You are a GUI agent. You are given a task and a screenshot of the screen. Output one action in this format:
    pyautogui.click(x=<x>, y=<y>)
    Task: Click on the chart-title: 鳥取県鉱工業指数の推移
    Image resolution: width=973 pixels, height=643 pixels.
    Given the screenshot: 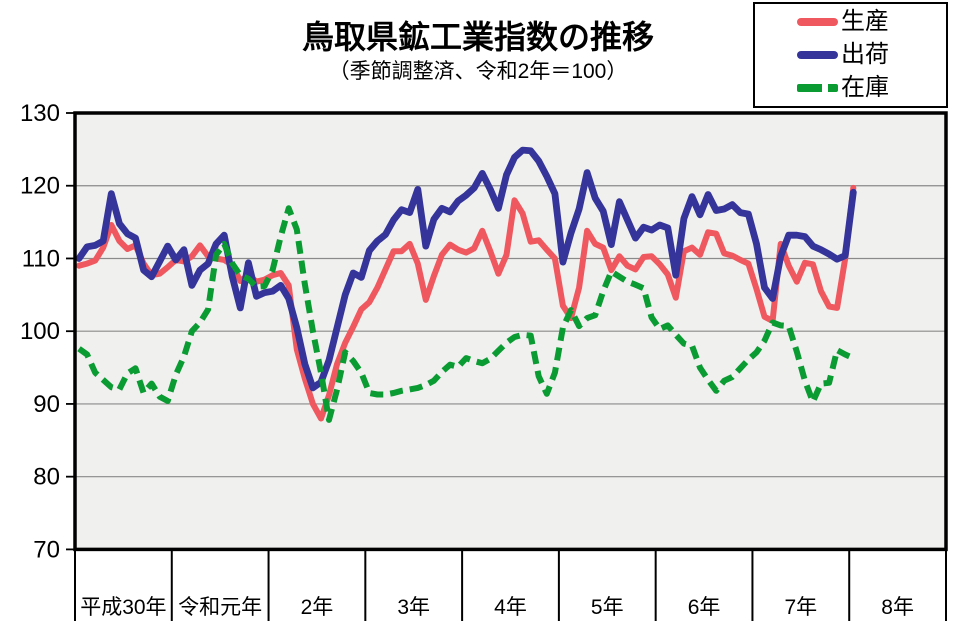 What is the action you would take?
    pyautogui.click(x=477, y=37)
    